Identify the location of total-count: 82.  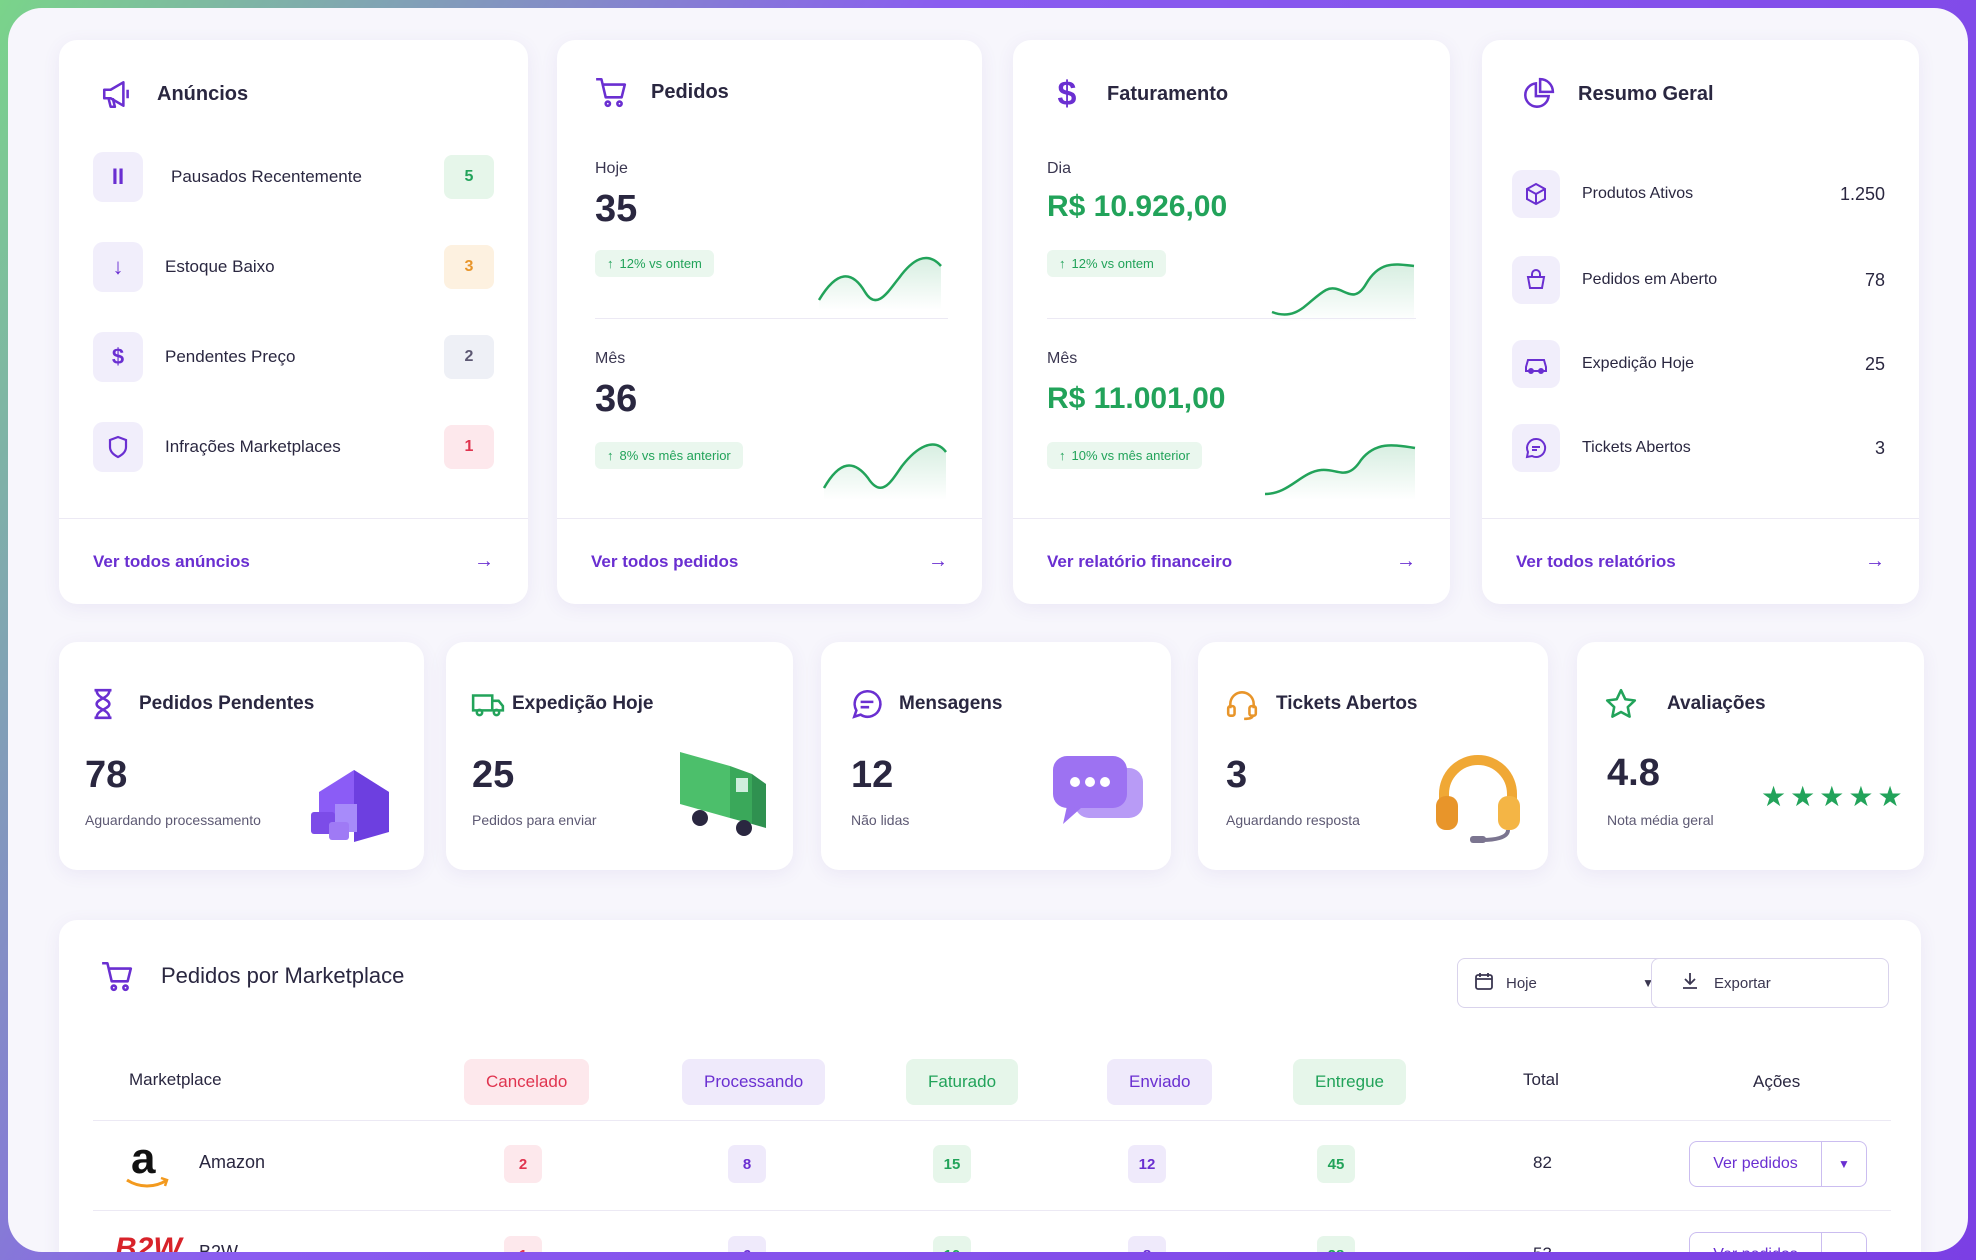
(1542, 1162).